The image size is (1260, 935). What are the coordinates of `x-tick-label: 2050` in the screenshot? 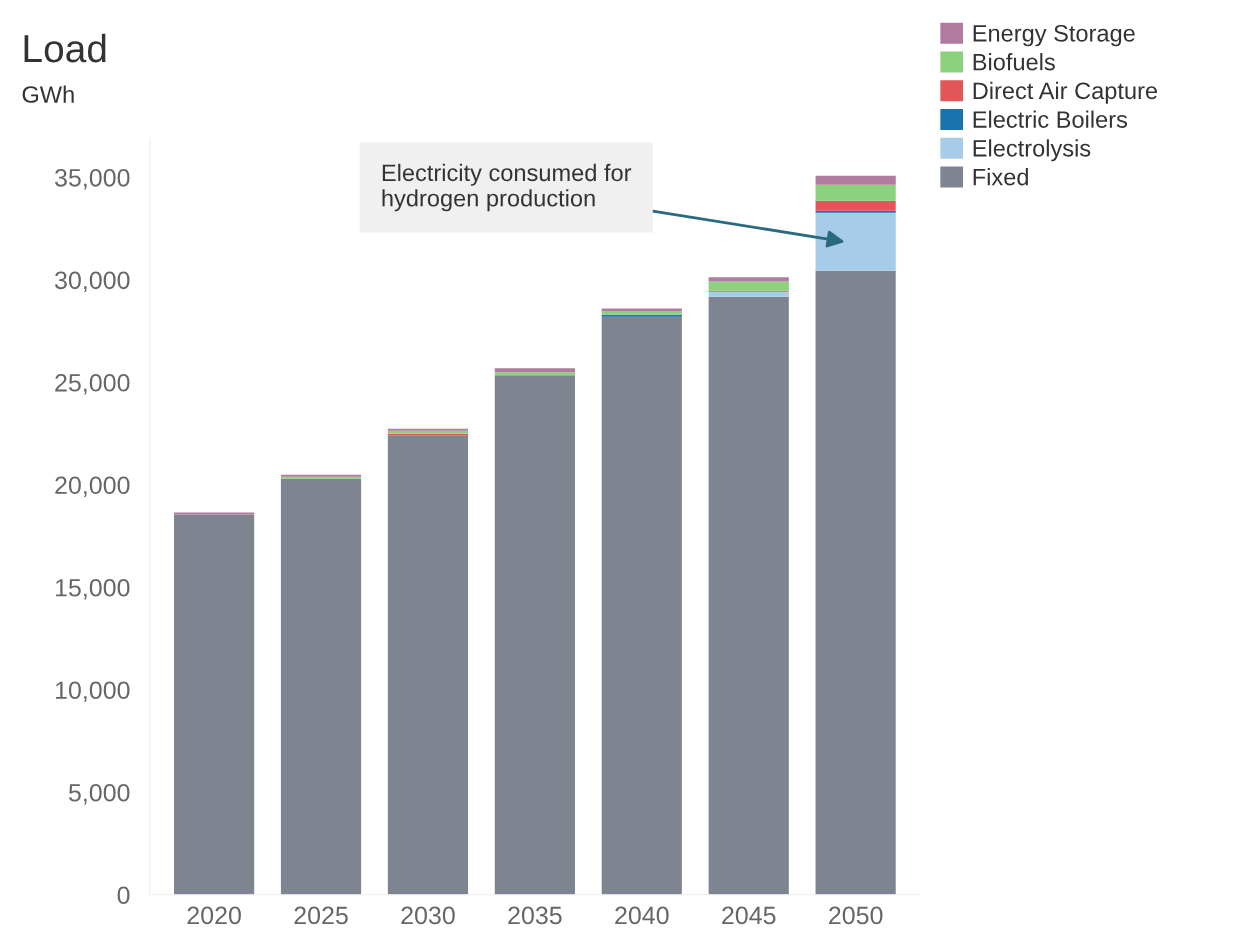 It's located at (856, 915).